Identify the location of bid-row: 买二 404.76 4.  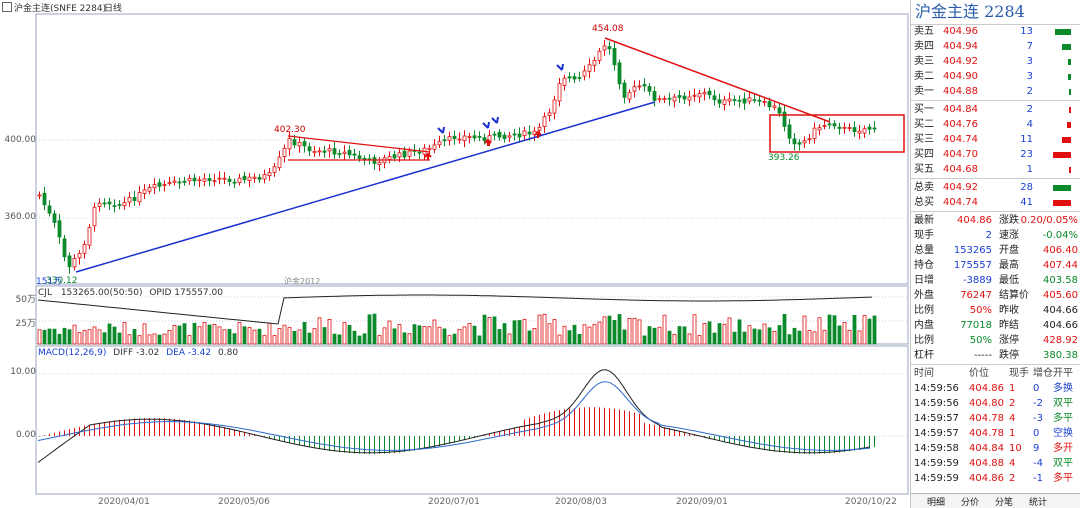
(995, 124).